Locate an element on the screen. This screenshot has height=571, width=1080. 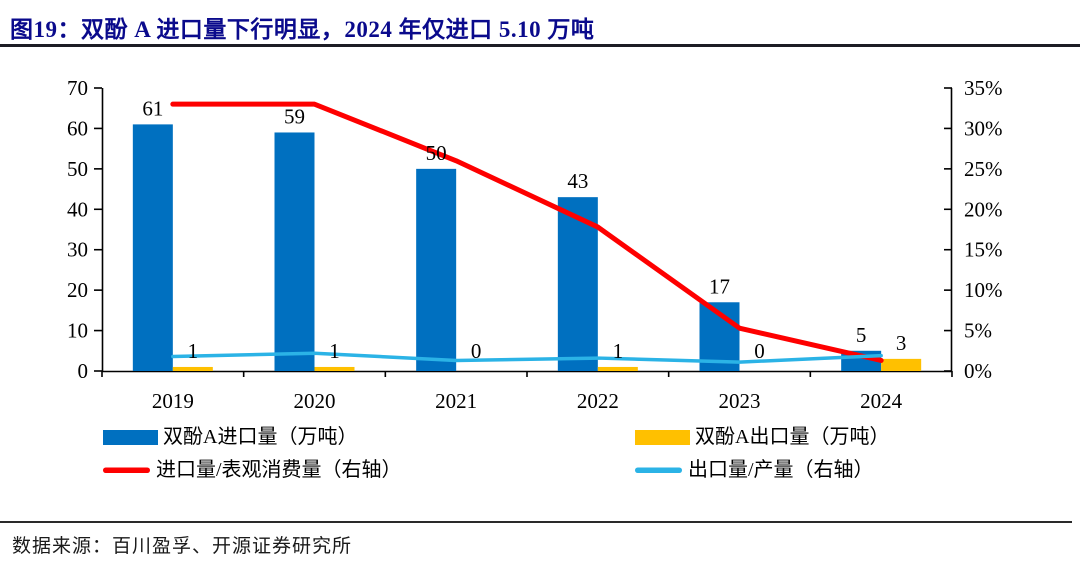
x-axis-category-label: 2020 is located at coordinates (315, 401).